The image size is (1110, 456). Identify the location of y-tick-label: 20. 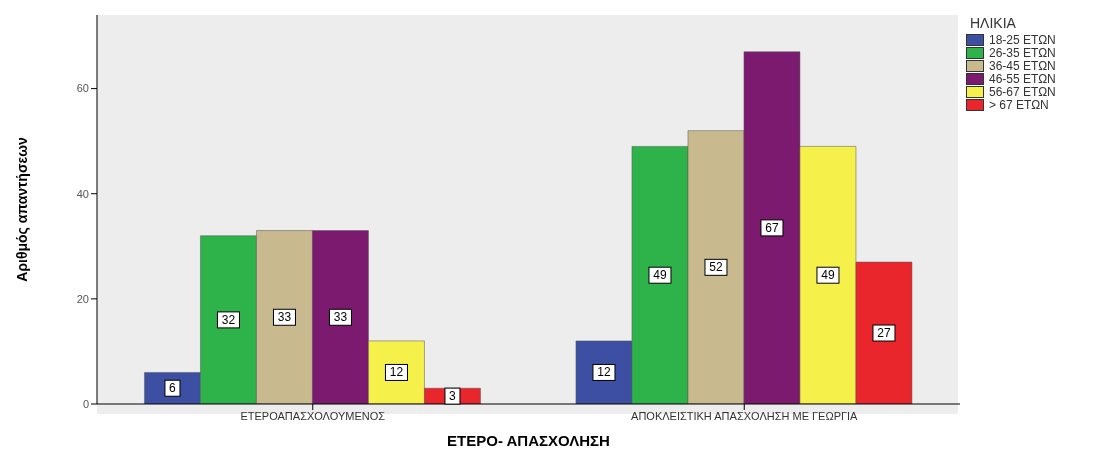
(82, 298).